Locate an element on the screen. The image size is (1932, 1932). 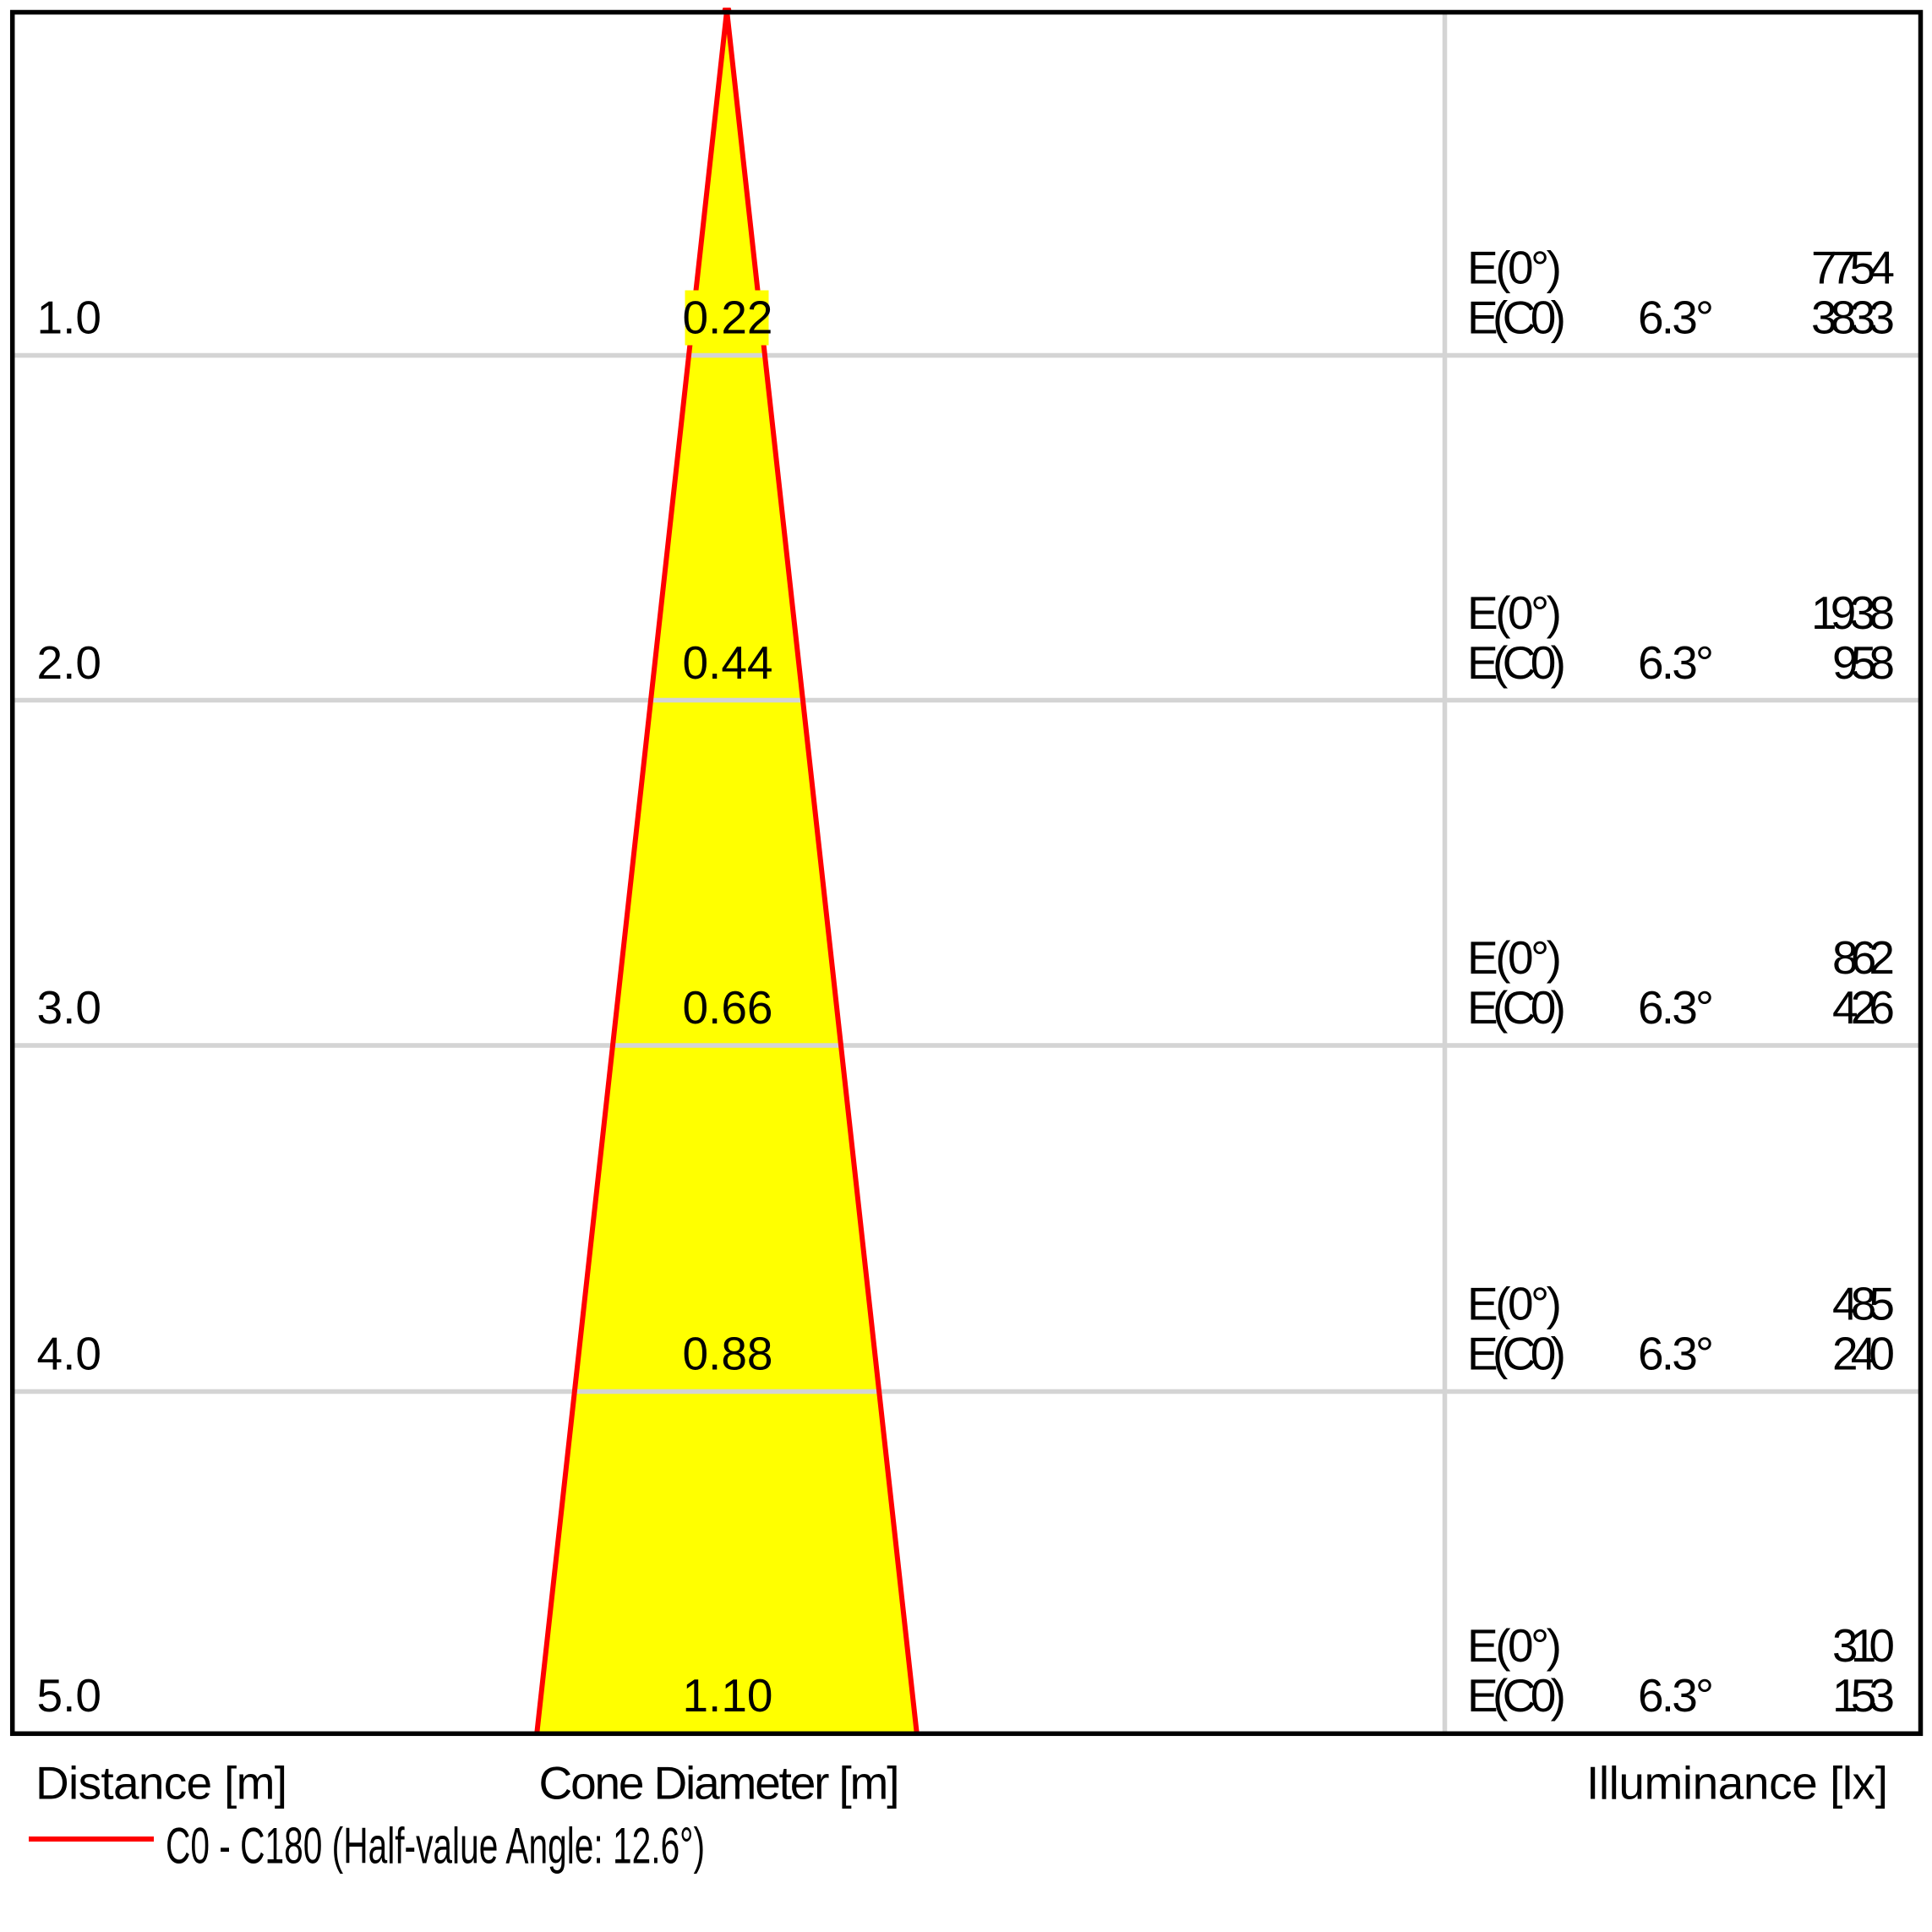
svg-text: 485 is located at coordinates (1863, 1304).